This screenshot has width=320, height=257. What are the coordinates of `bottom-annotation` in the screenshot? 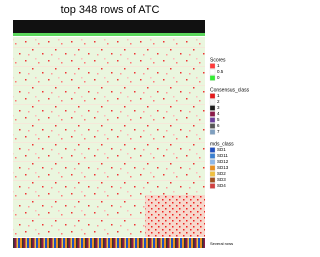 It's located at (109, 243).